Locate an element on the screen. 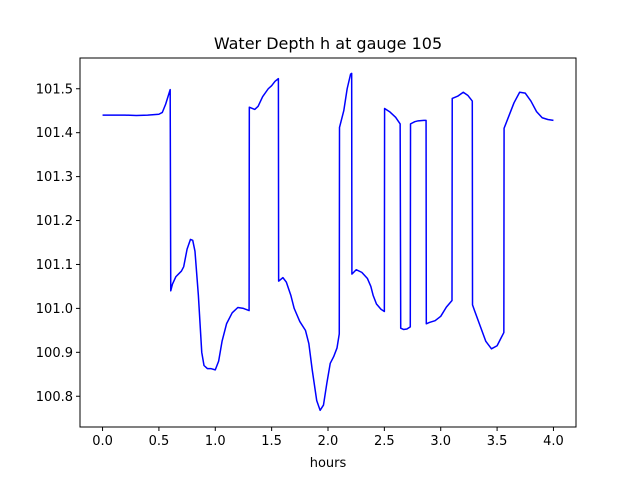 Image resolution: width=640 pixels, height=484 pixels. y-axis: 100.8 100.9 101.0 101.1 101.2 101.3 101.4 101.5 is located at coordinates (58, 243).